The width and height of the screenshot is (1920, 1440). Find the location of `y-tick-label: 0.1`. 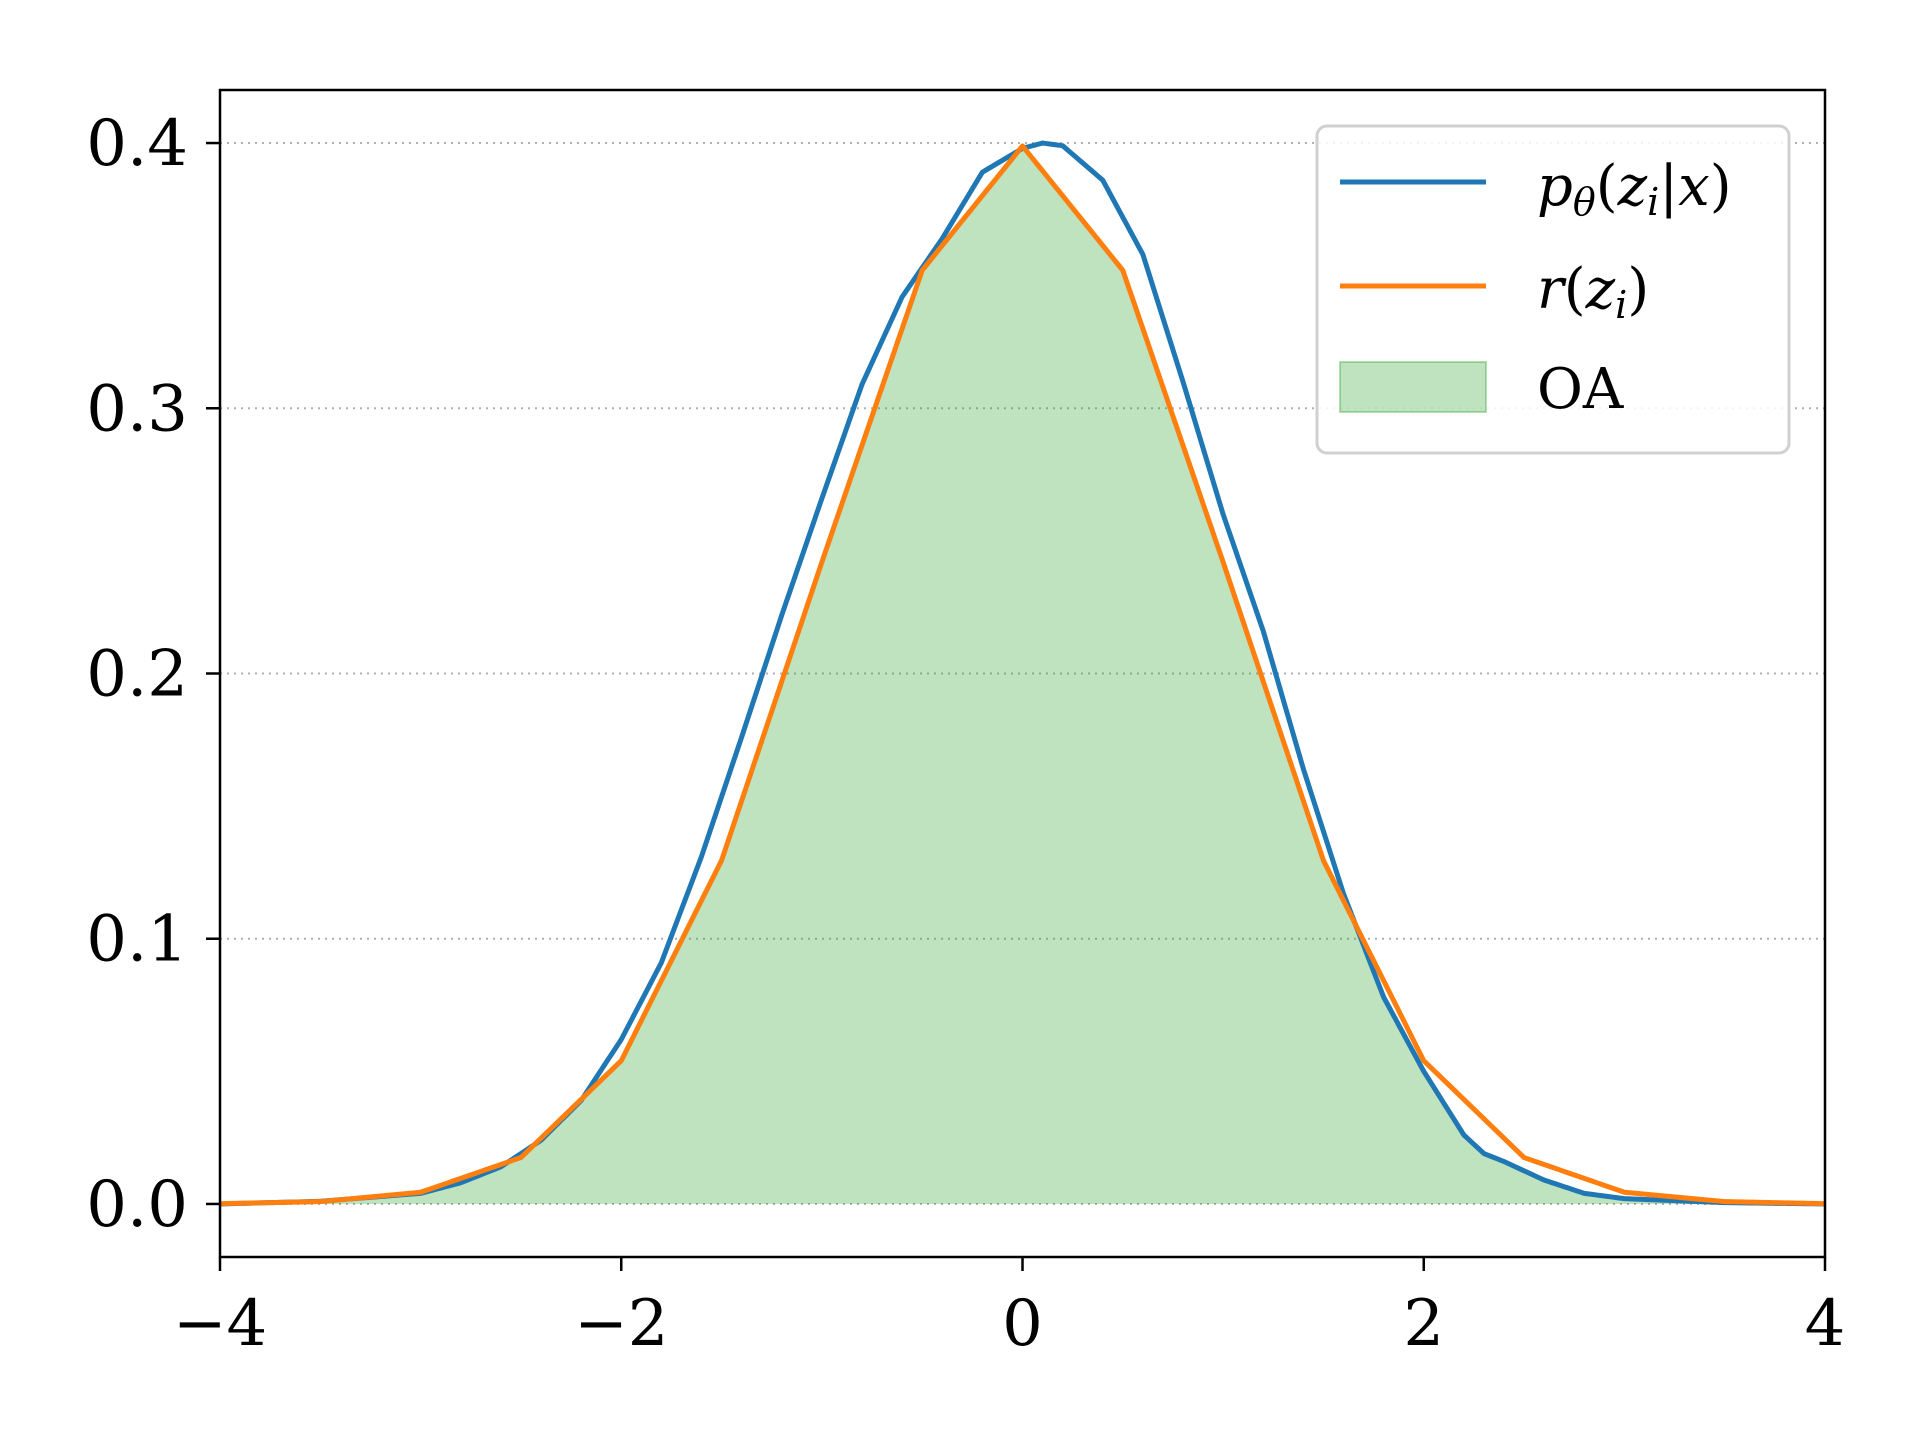

y-tick-label: 0.1 is located at coordinates (137, 940).